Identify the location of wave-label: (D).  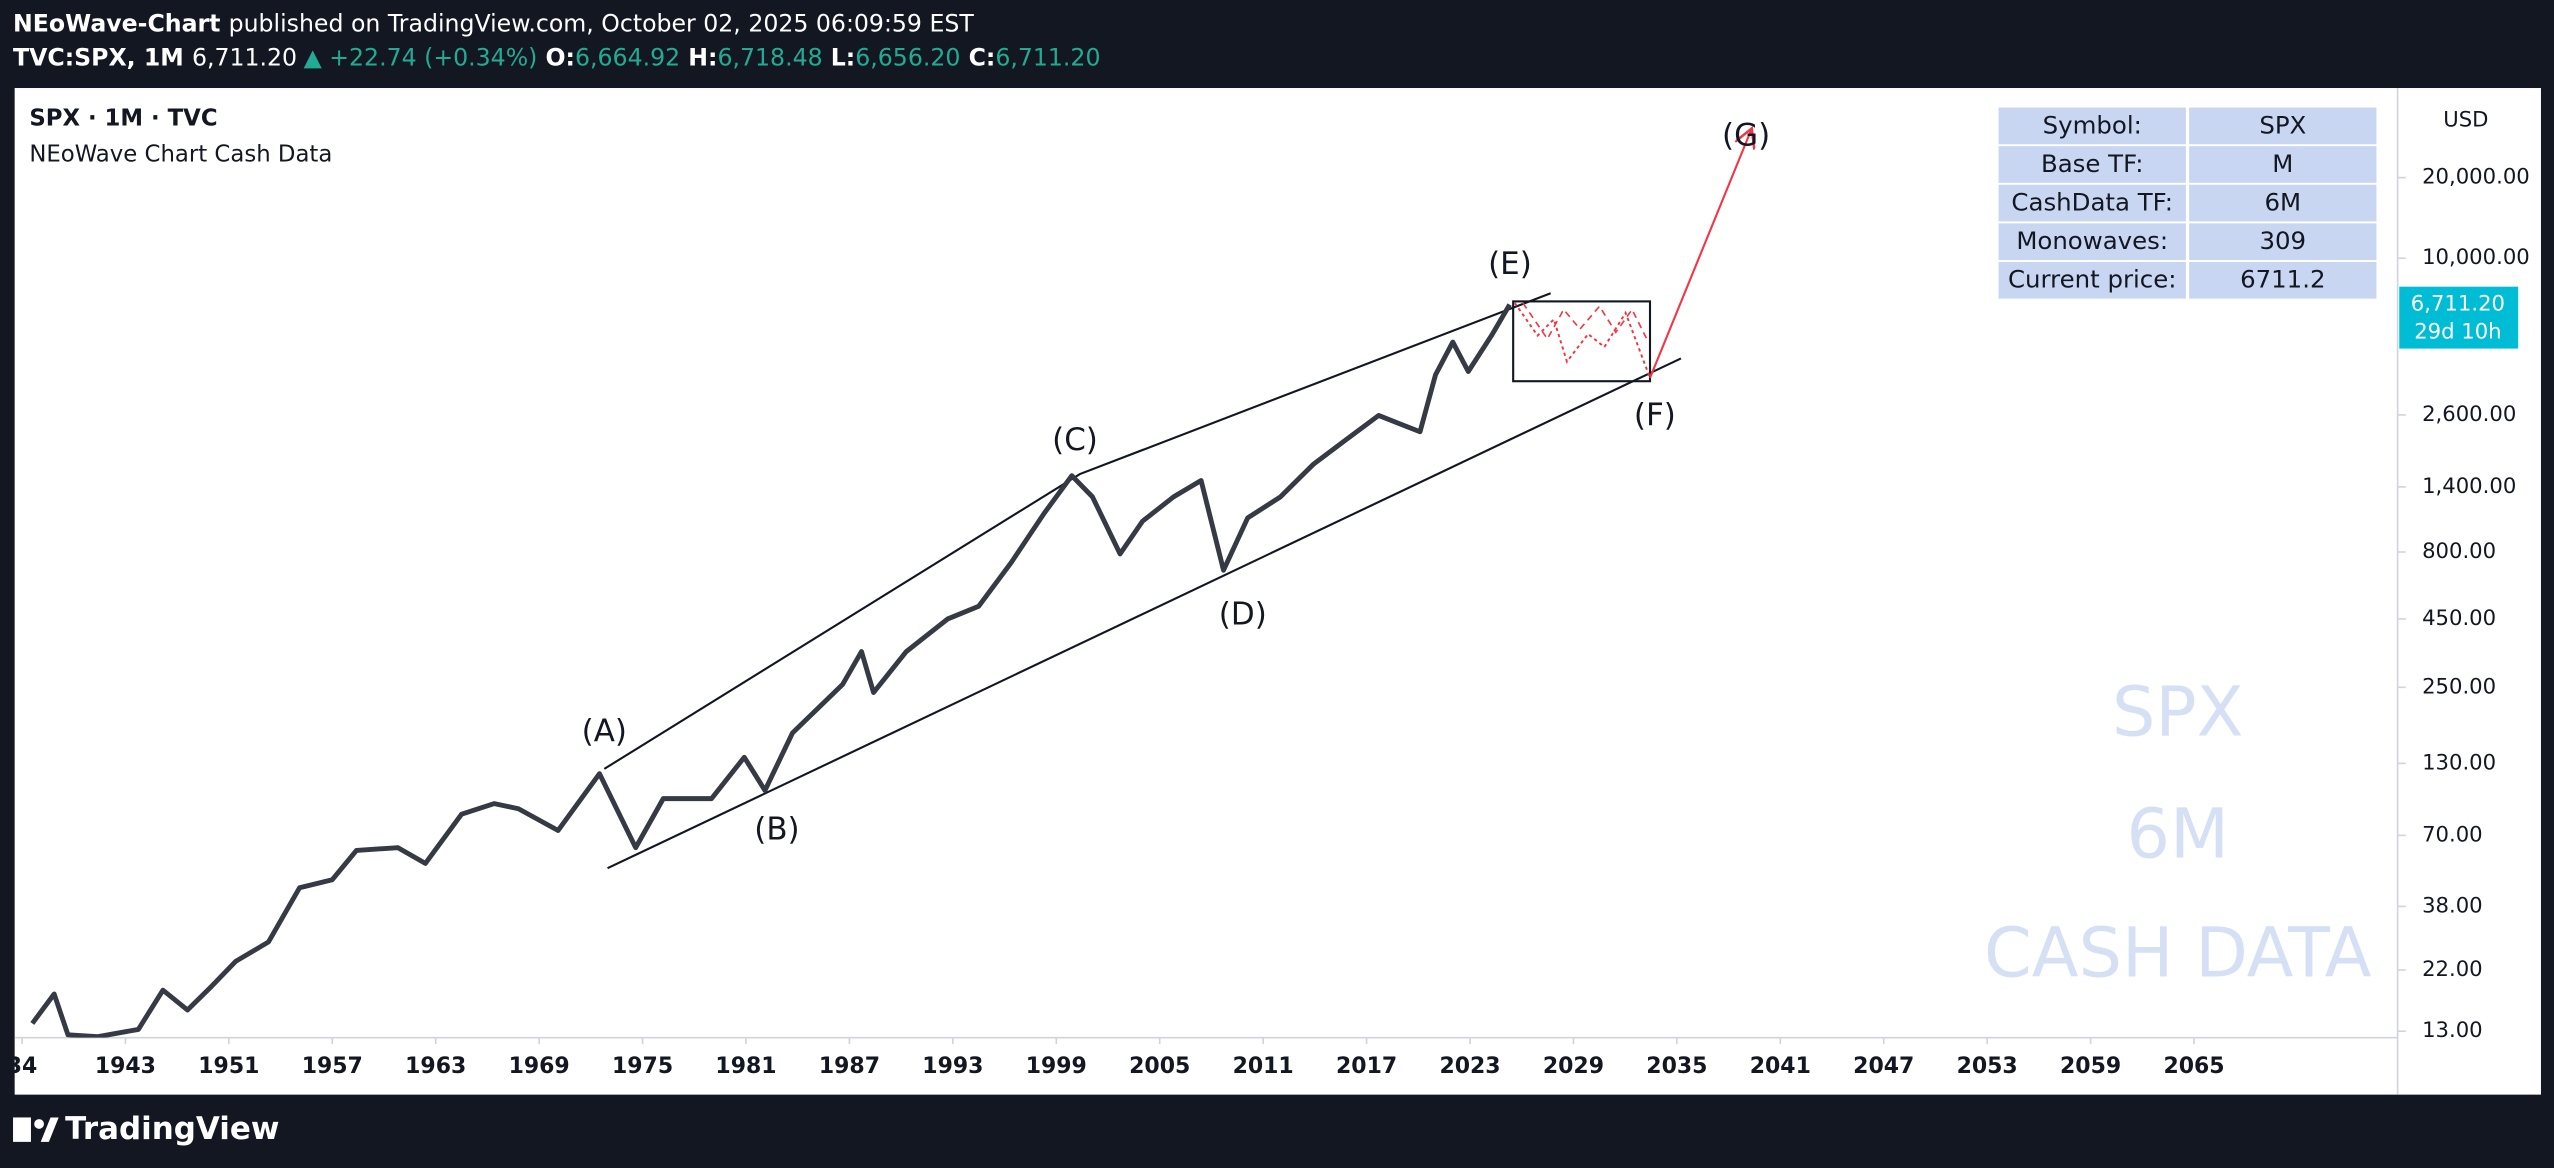
(1243, 614).